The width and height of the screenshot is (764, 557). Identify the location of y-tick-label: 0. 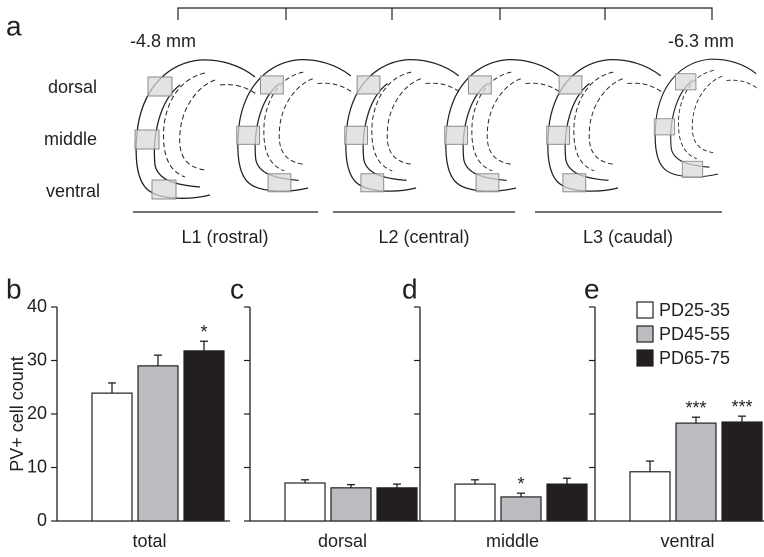
(42, 520).